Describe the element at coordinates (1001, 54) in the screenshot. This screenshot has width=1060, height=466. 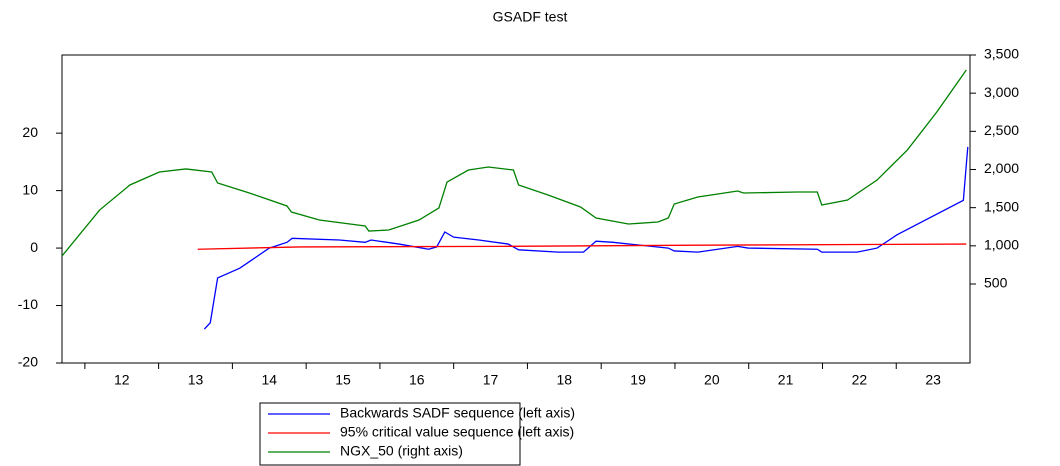
I see `y2-tick-label: 3,500` at that location.